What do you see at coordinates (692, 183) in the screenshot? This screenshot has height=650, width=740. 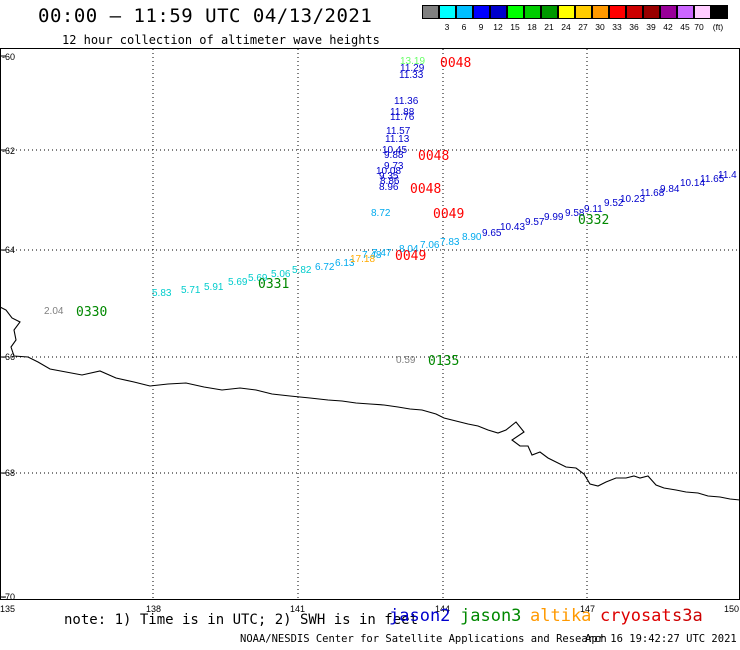 I see `swh-value-label: 10.14` at bounding box center [692, 183].